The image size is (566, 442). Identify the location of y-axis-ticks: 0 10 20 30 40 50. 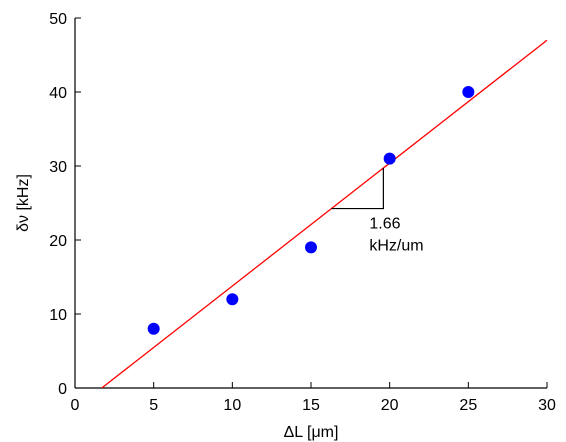
(65, 204).